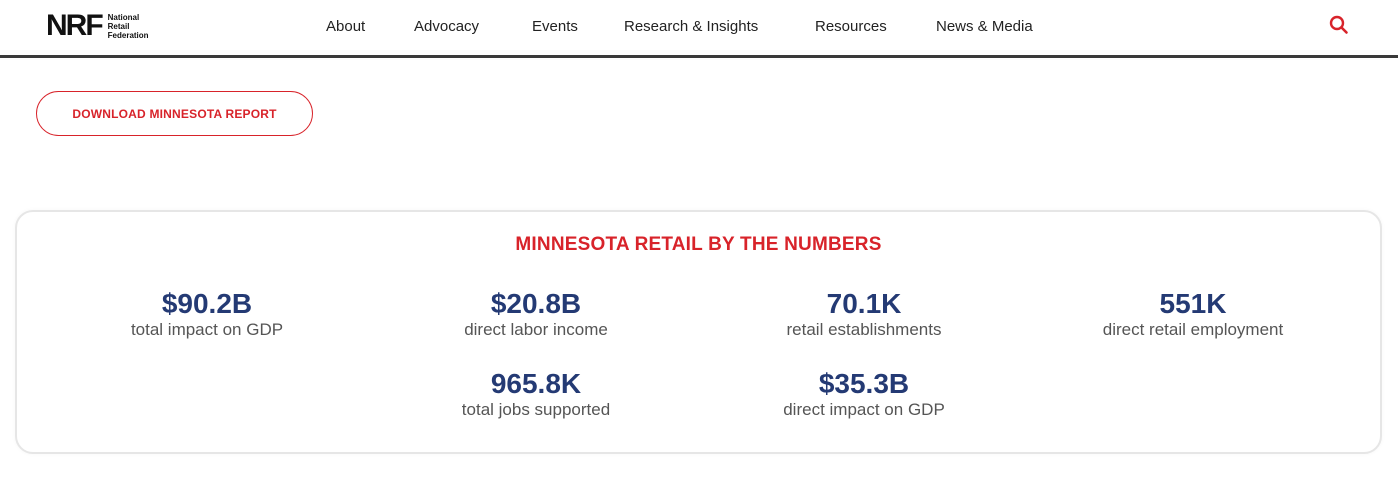 The width and height of the screenshot is (1398, 479). What do you see at coordinates (536, 383) in the screenshot?
I see `stat-value: 965.8K` at bounding box center [536, 383].